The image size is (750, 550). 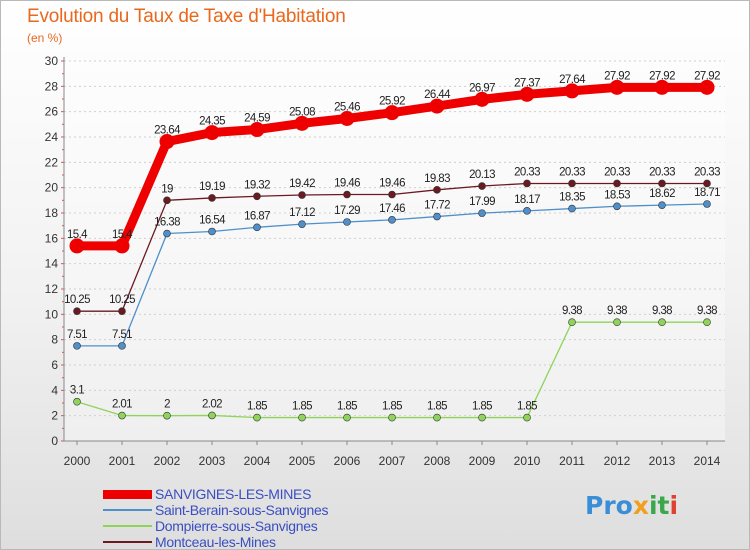 I want to click on y-tick-label: 24, so click(x=52, y=137).